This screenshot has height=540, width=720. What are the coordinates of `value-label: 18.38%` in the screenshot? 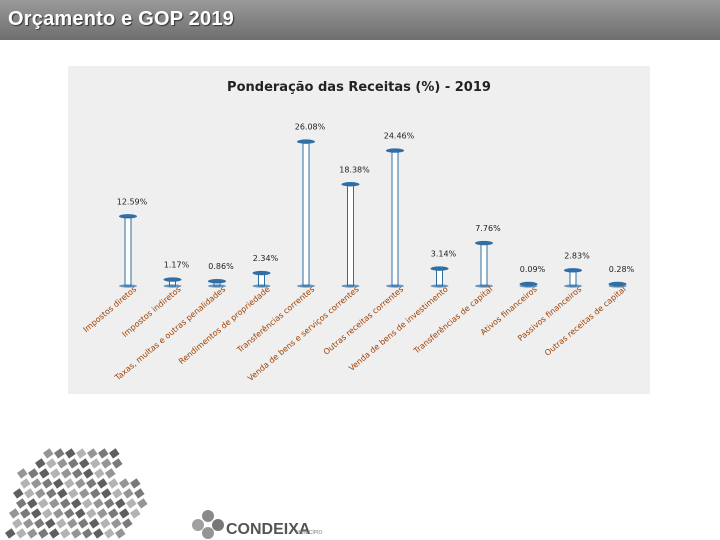 It's located at (354, 169).